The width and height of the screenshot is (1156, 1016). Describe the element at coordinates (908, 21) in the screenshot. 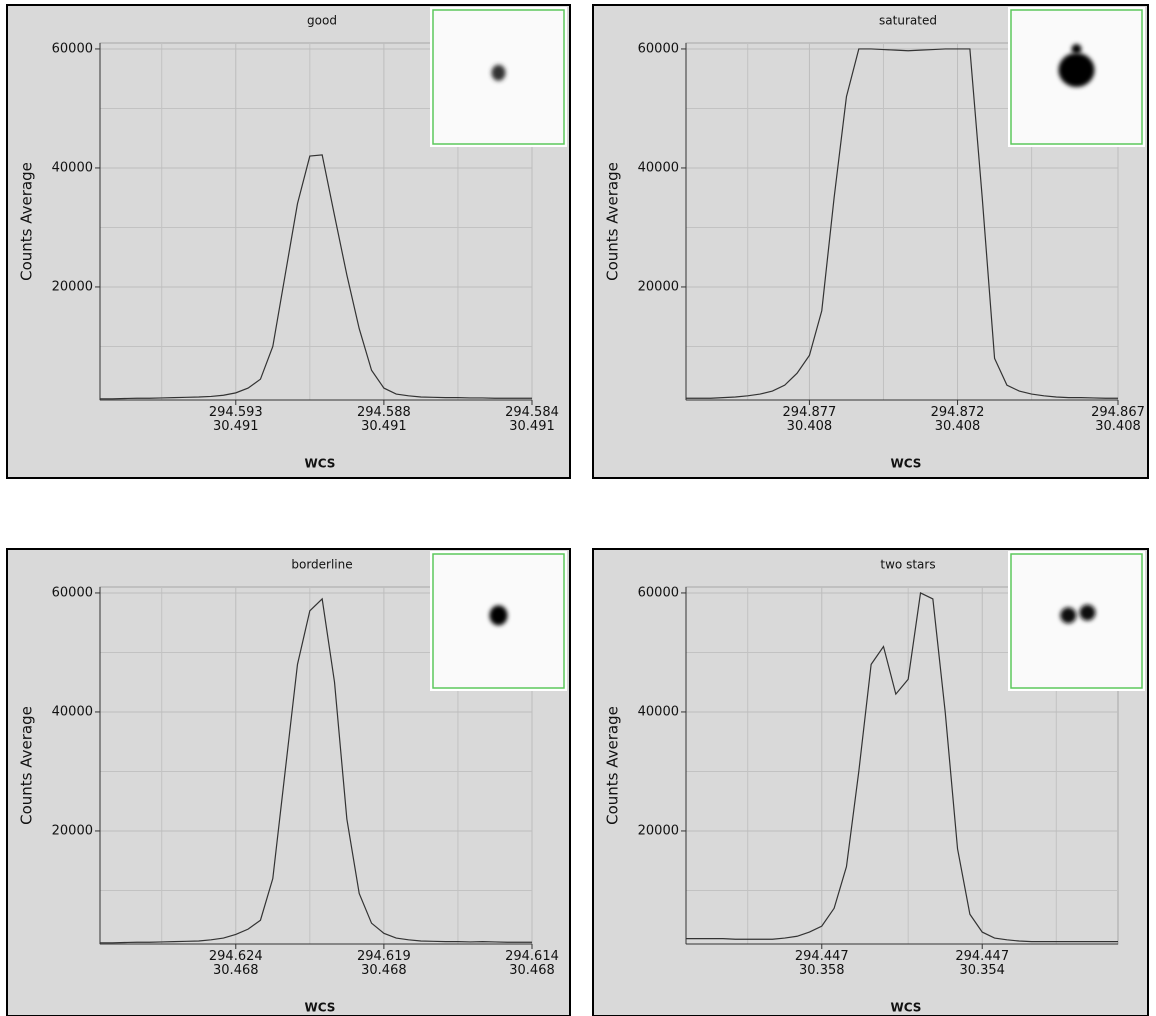

I see `chart-title: saturated` at that location.